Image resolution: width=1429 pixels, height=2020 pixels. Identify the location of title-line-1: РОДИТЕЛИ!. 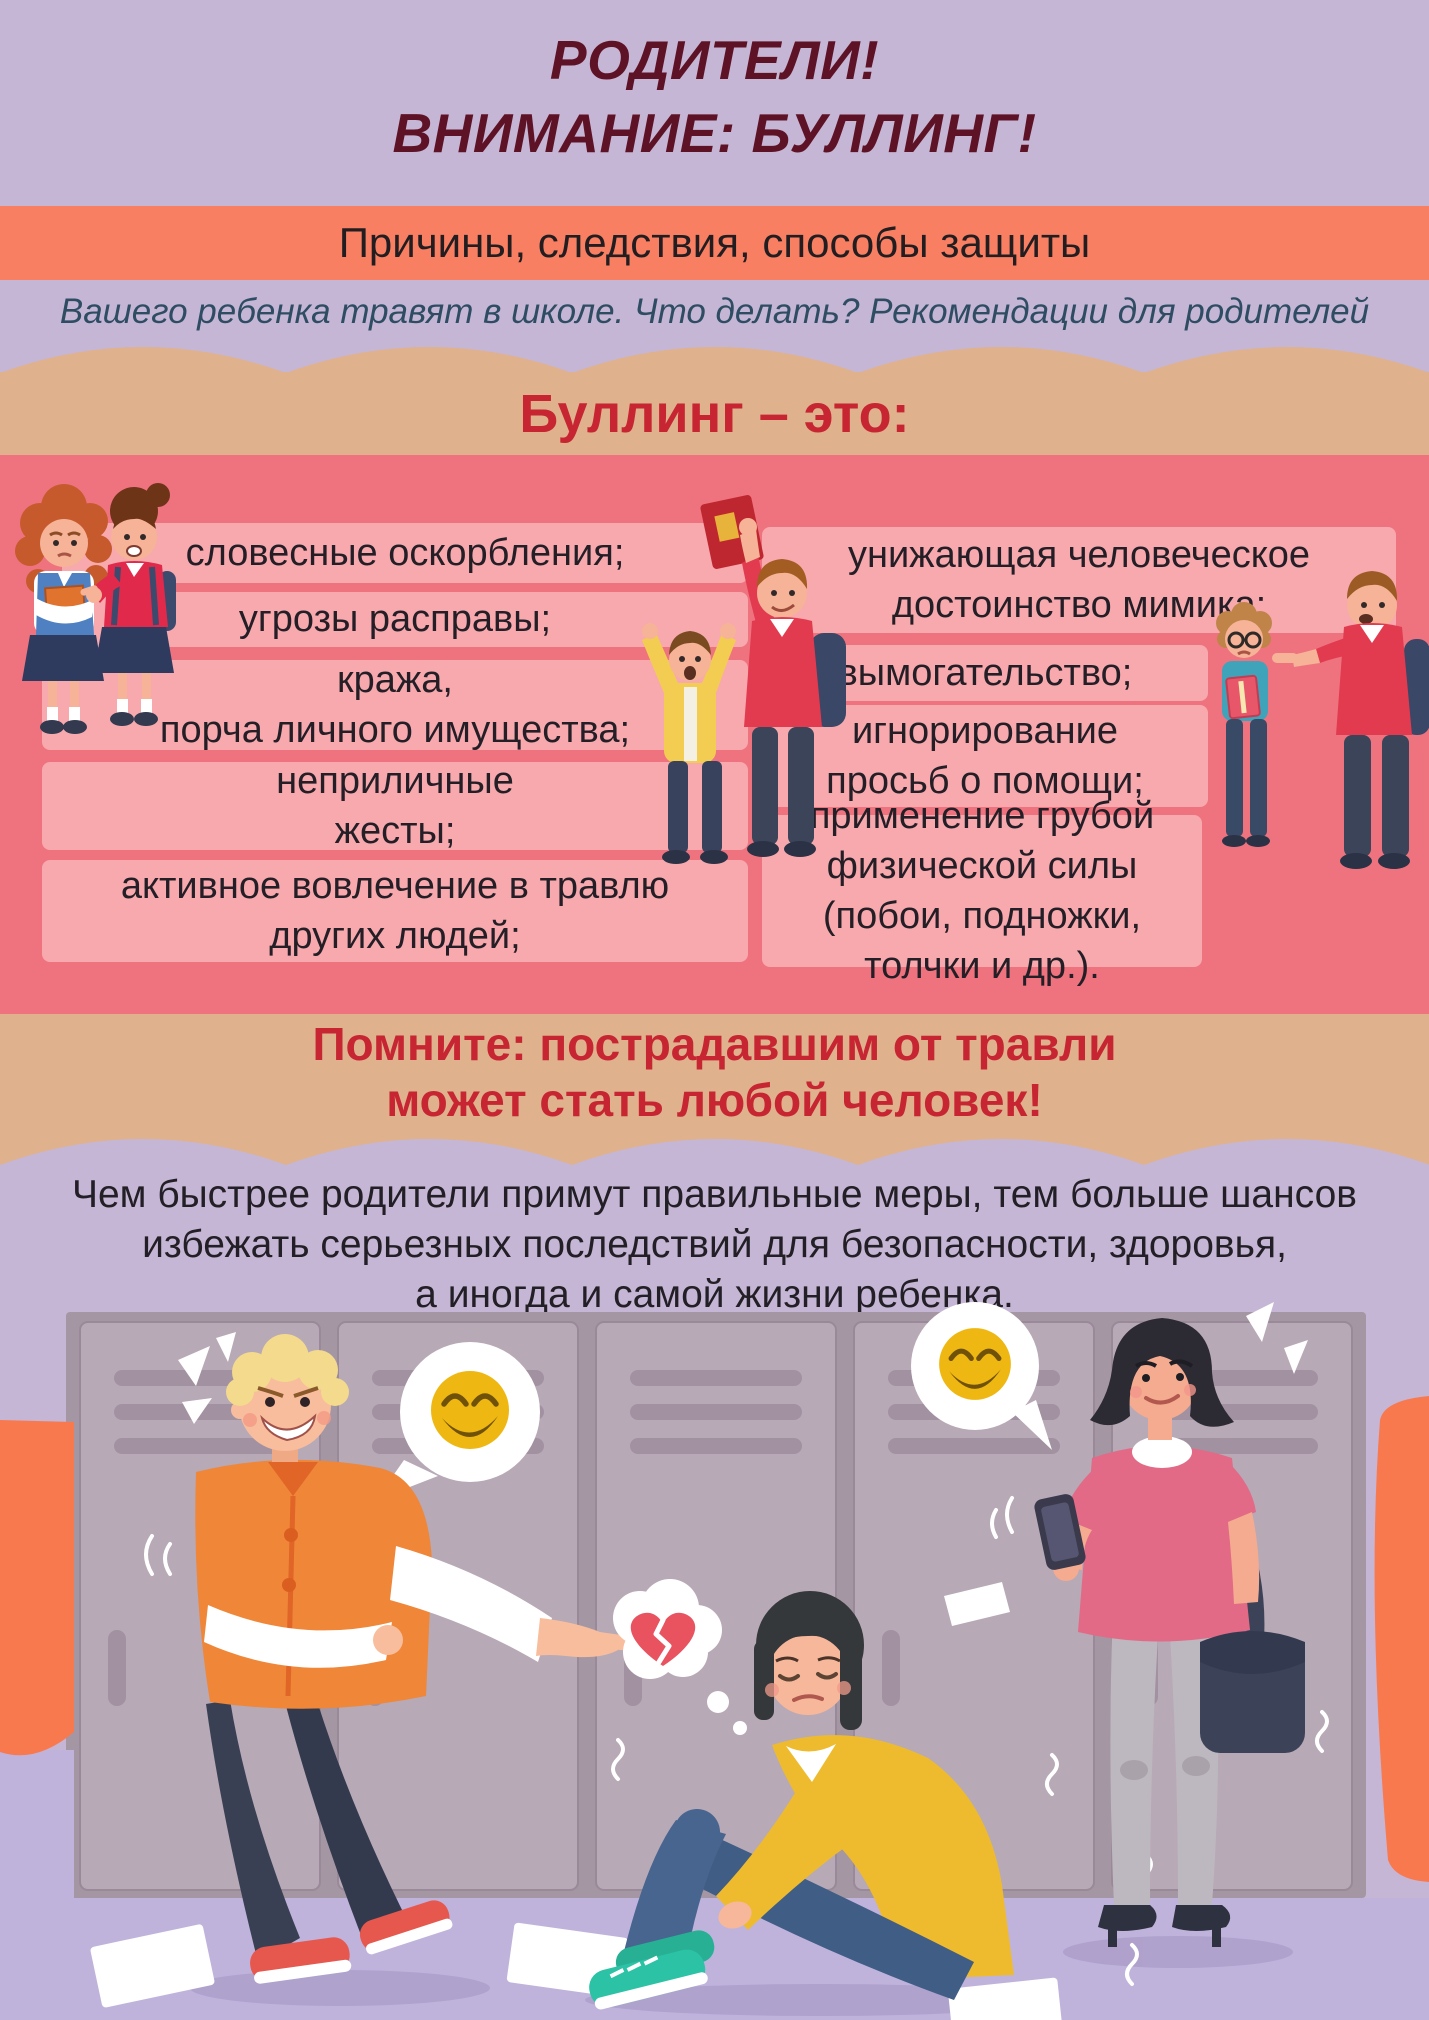
(714, 60).